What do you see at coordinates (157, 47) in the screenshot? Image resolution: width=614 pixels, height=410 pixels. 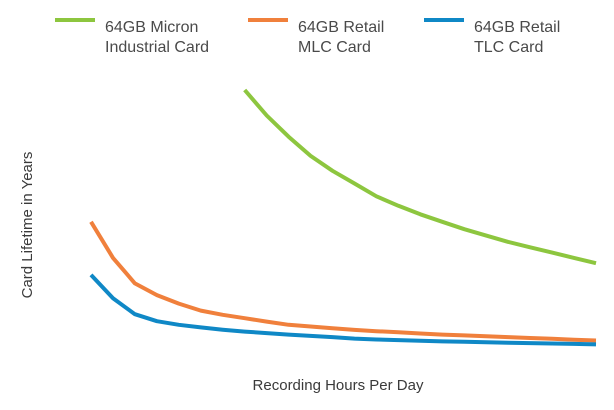 I see `legend-label-1-line-2: Industrial Card` at bounding box center [157, 47].